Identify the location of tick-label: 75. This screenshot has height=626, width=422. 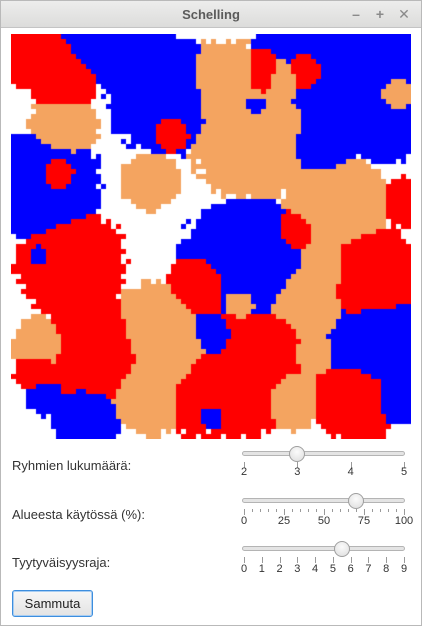
(364, 521).